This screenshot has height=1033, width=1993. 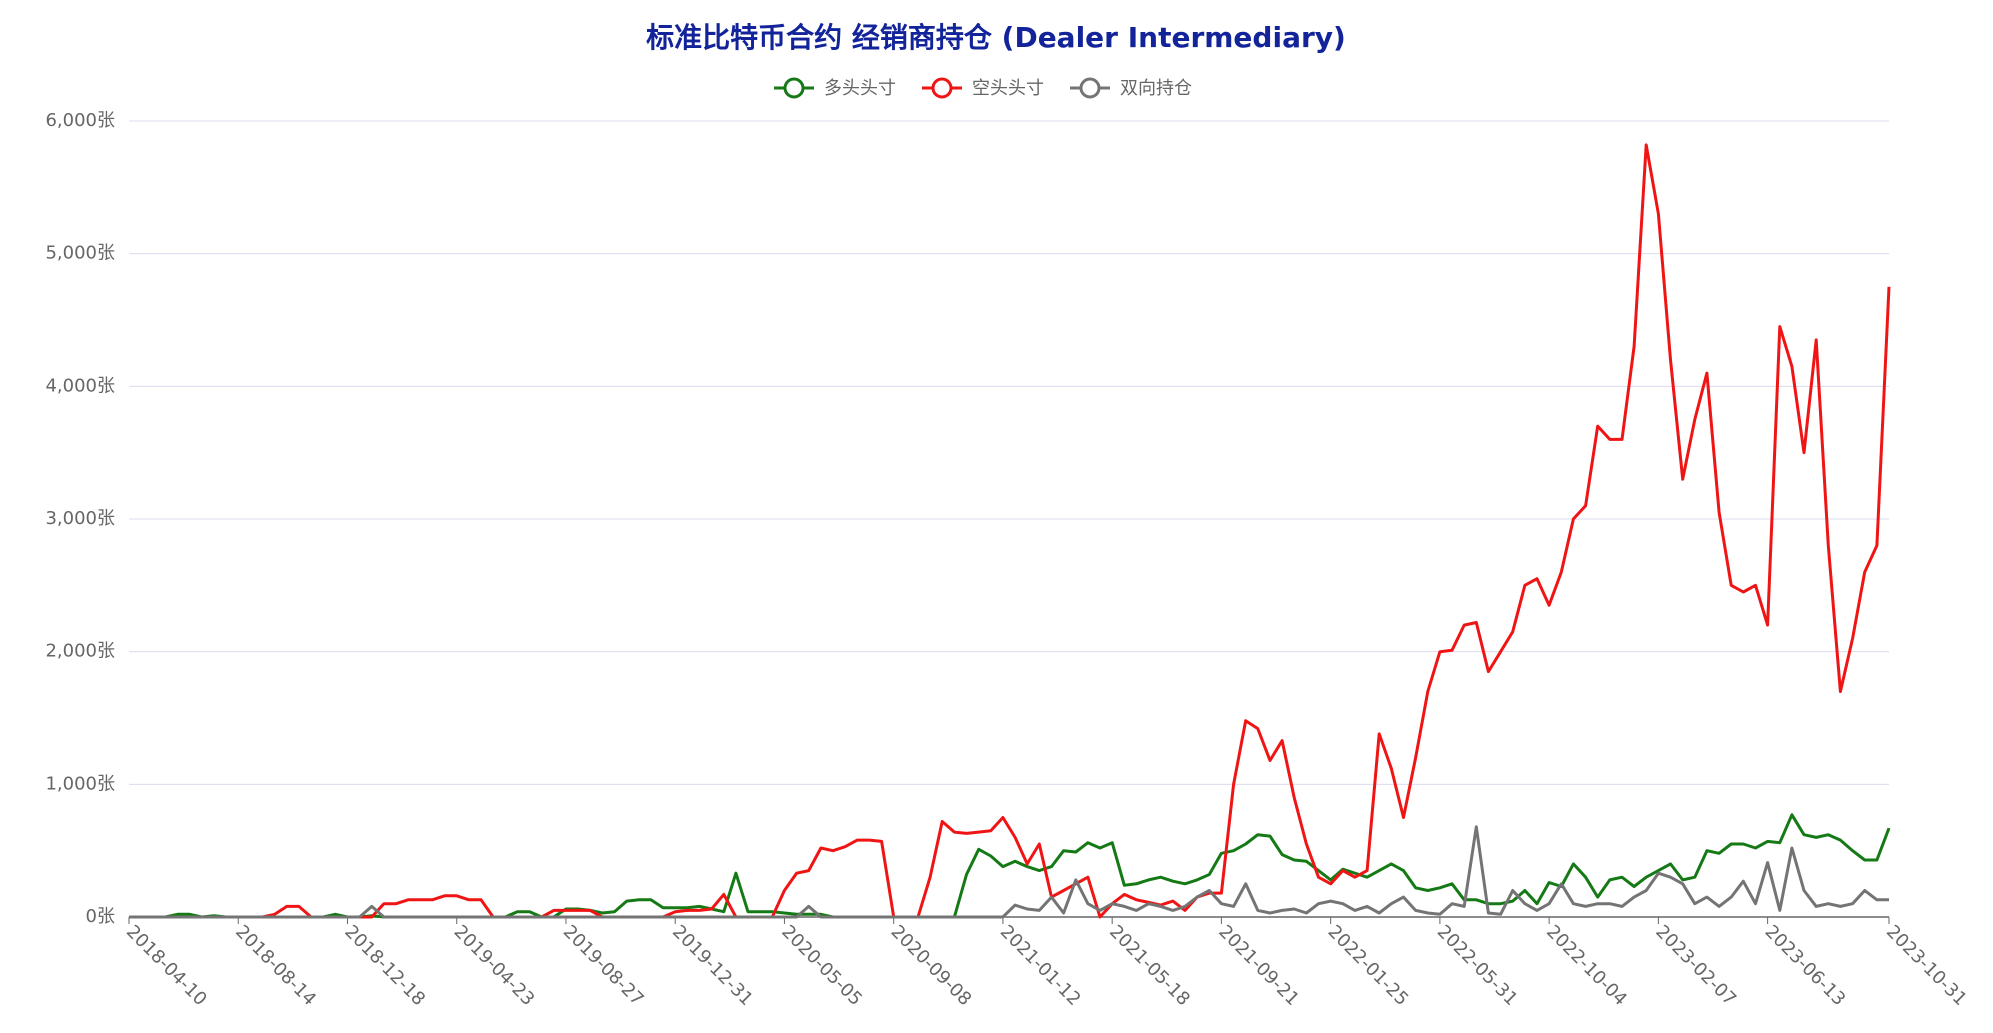 What do you see at coordinates (80, 120) in the screenshot?
I see `y-tick-label: 6,000张` at bounding box center [80, 120].